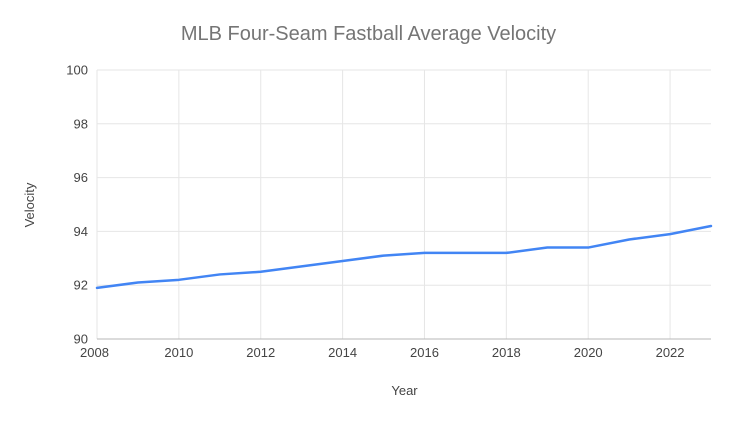  What do you see at coordinates (260, 352) in the screenshot?
I see `x-tick-label: 2012` at bounding box center [260, 352].